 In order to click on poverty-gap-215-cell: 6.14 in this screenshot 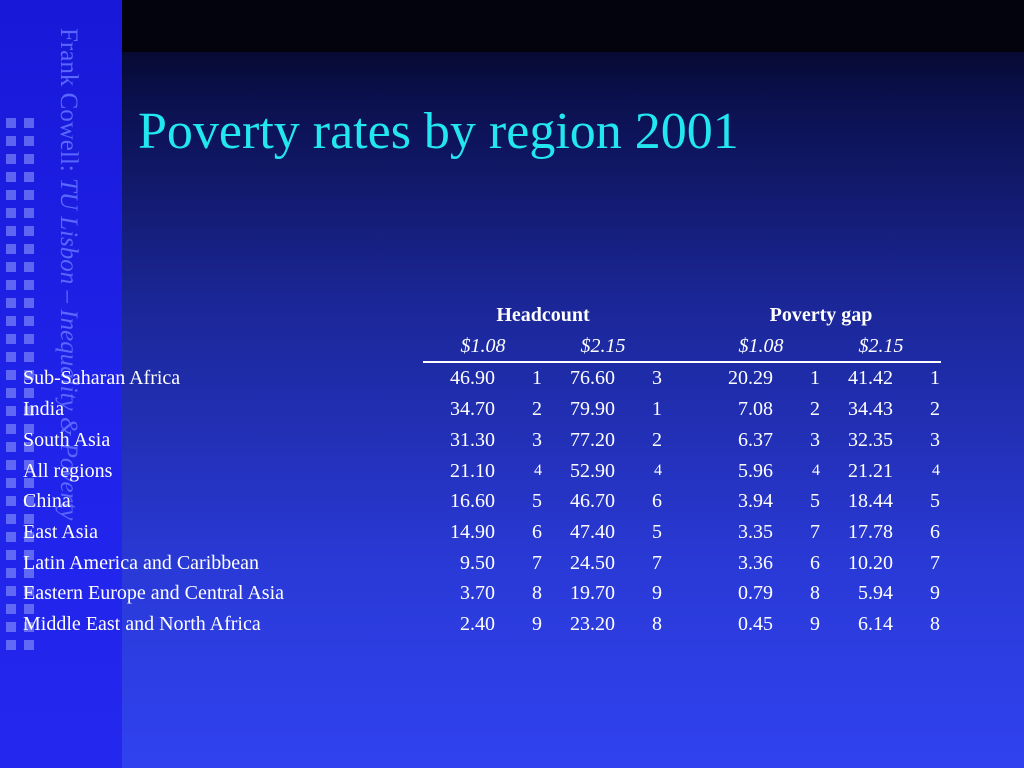, I will do `click(875, 624)`.